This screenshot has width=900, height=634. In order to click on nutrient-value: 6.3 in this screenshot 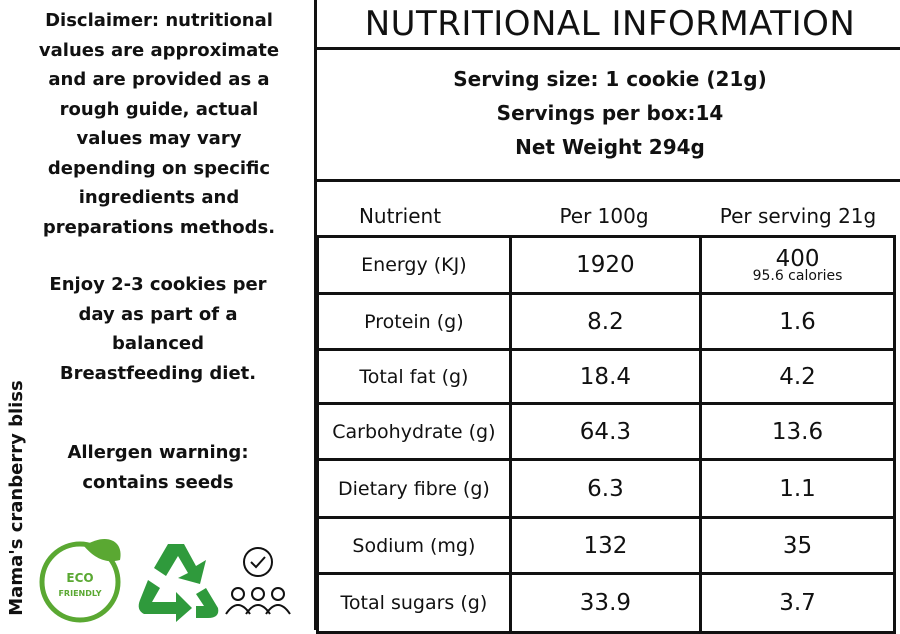, I will do `click(605, 488)`.